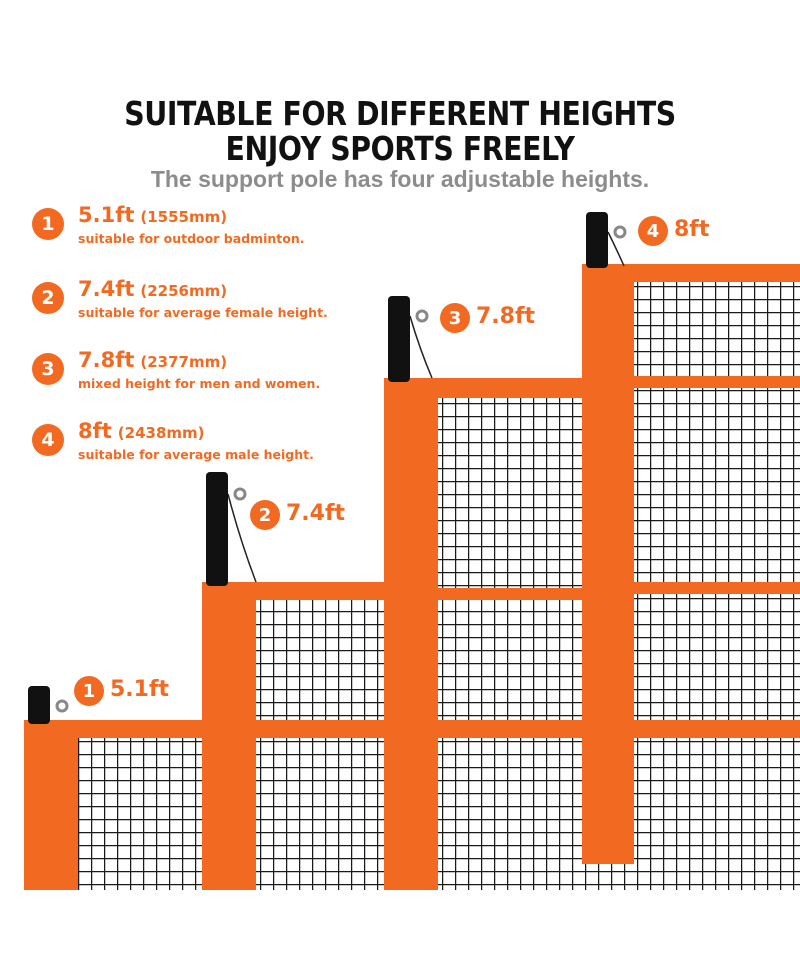 This screenshot has height=977, width=800. I want to click on spec-description: suitable for average female height., so click(203, 312).